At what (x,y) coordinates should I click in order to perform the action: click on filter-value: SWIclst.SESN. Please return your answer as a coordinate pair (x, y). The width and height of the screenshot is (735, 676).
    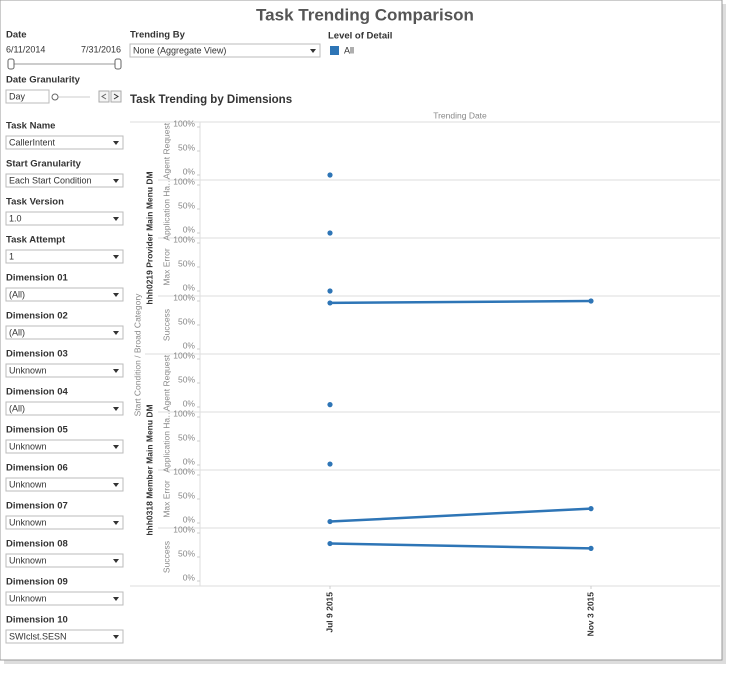
    Looking at the image, I should click on (38, 636).